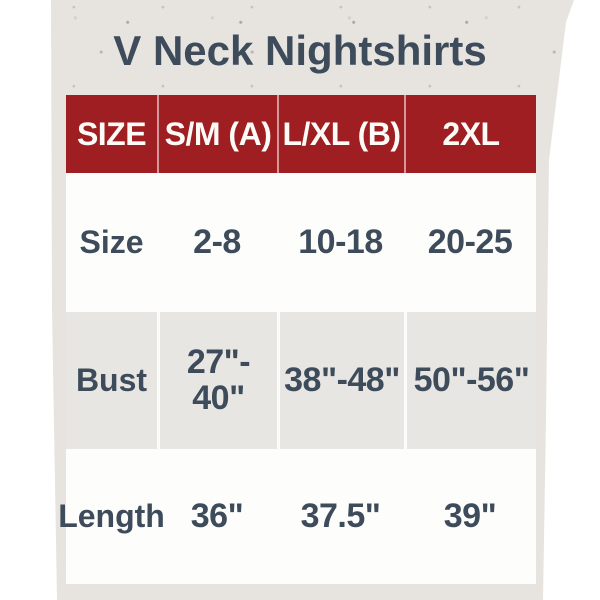  What do you see at coordinates (340, 515) in the screenshot?
I see `length-value-lxl: 37.5"` at bounding box center [340, 515].